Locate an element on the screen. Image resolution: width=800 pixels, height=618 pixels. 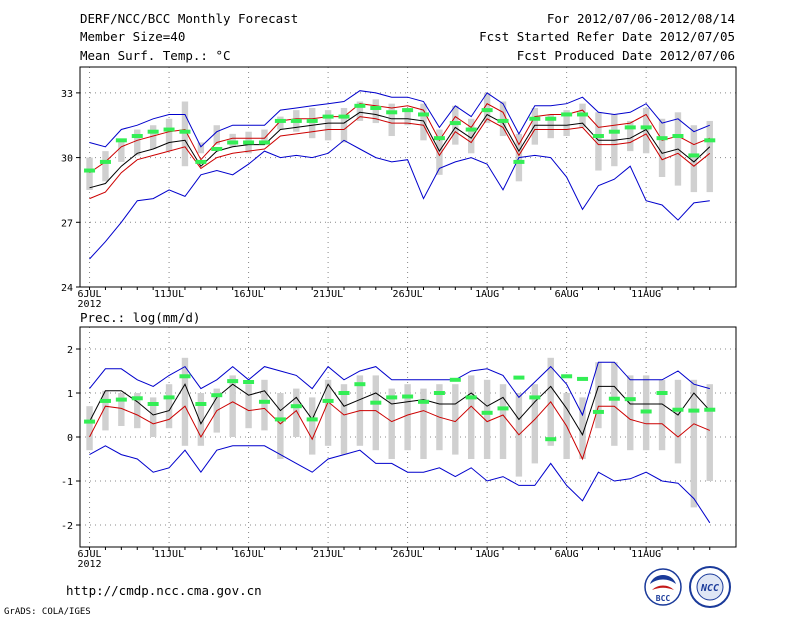
x-tick-label: 26JUL is located at coordinates (408, 554).